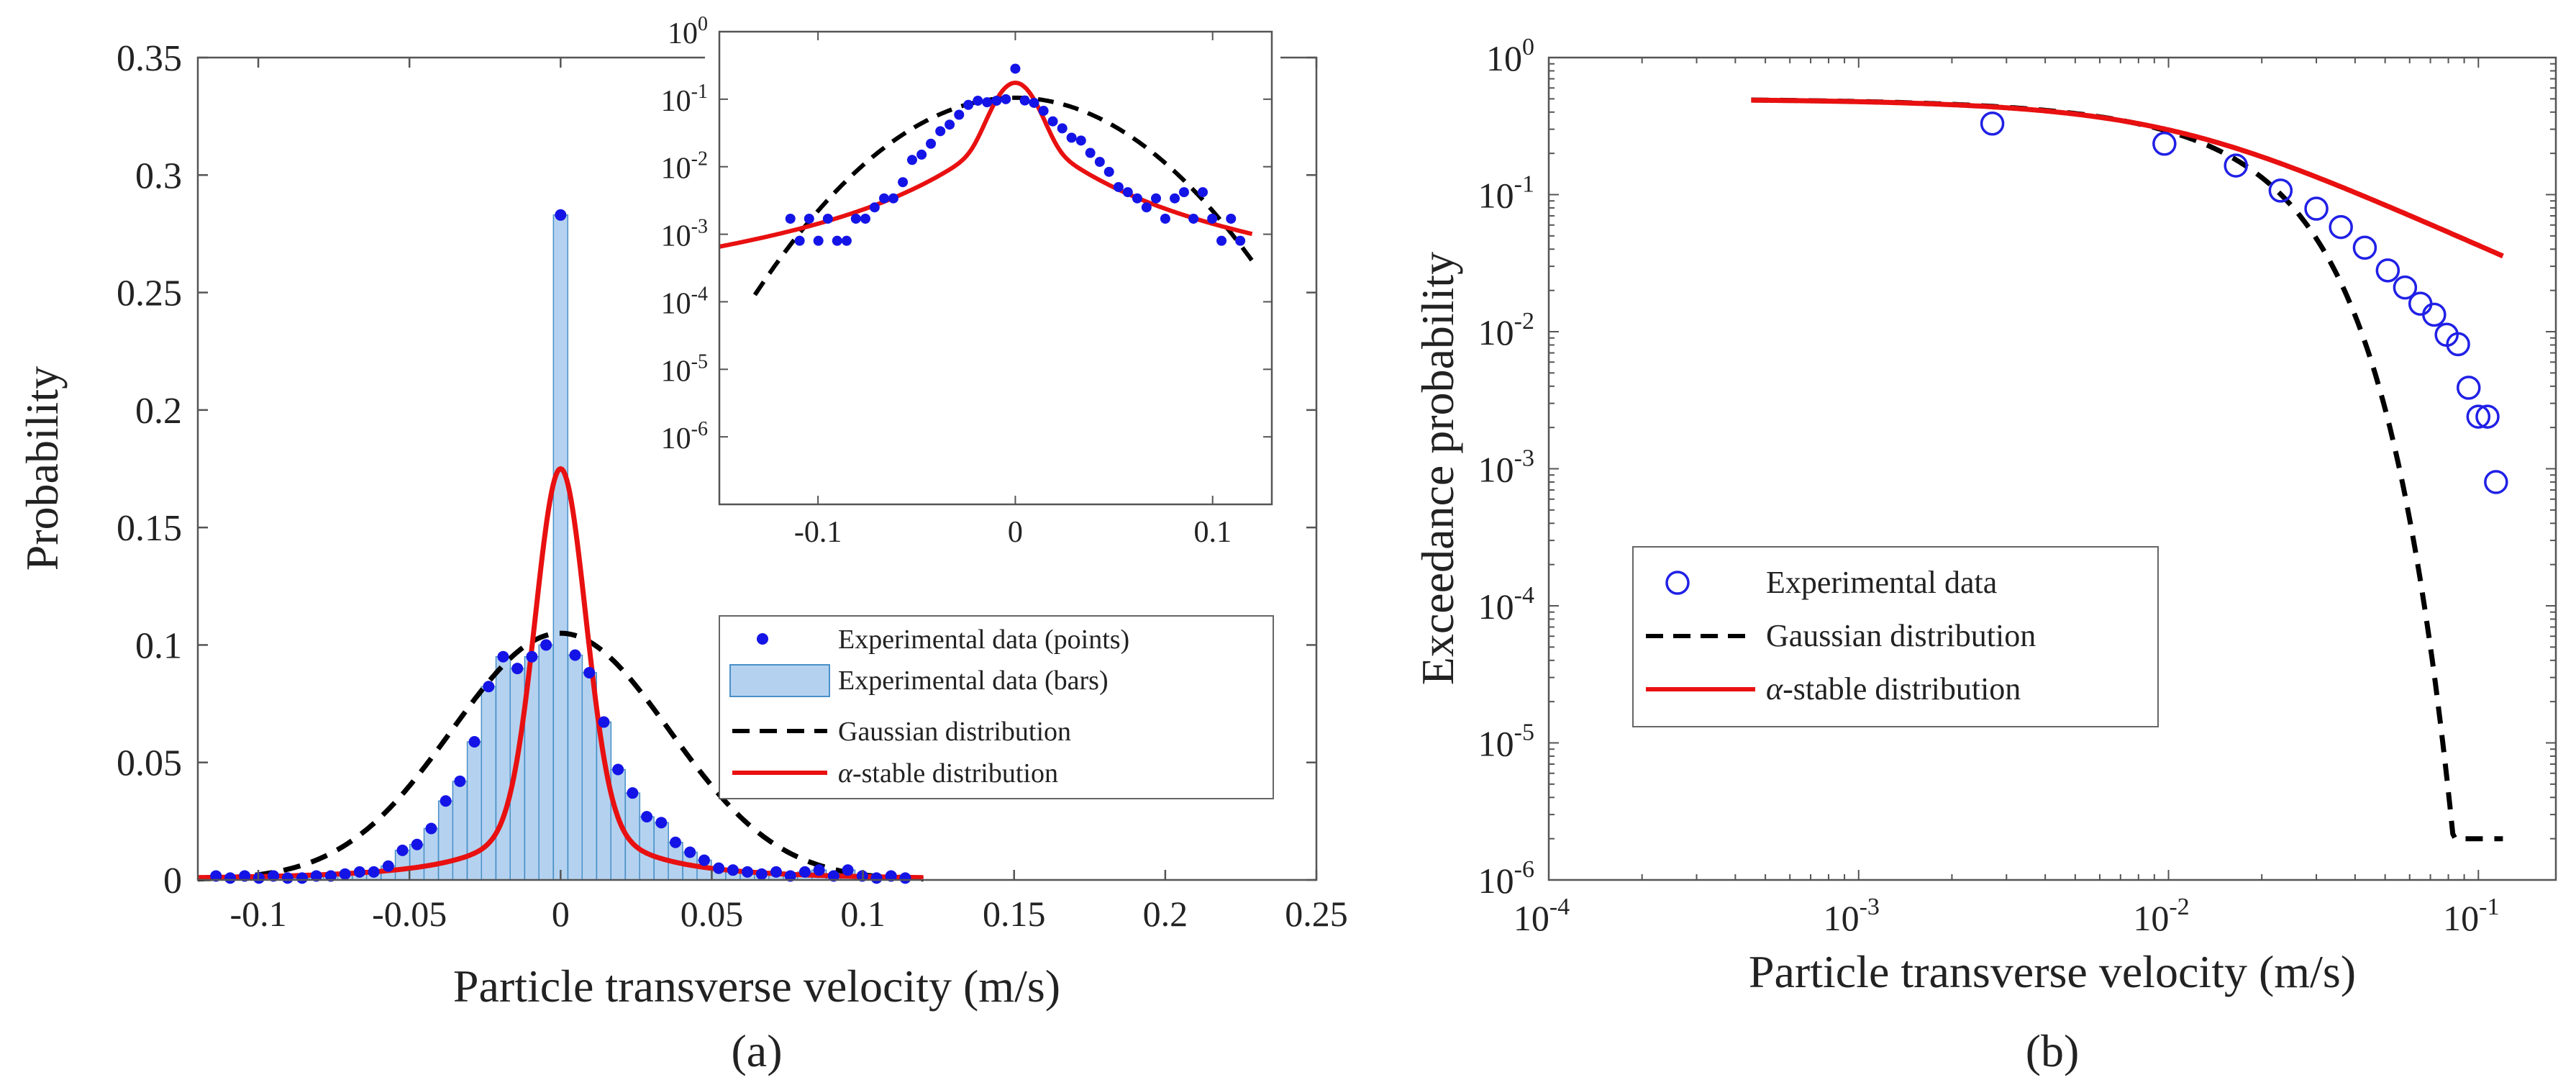 The width and height of the screenshot is (2576, 1085). What do you see at coordinates (158, 411) in the screenshot?
I see `y-tick-label: 0.2` at bounding box center [158, 411].